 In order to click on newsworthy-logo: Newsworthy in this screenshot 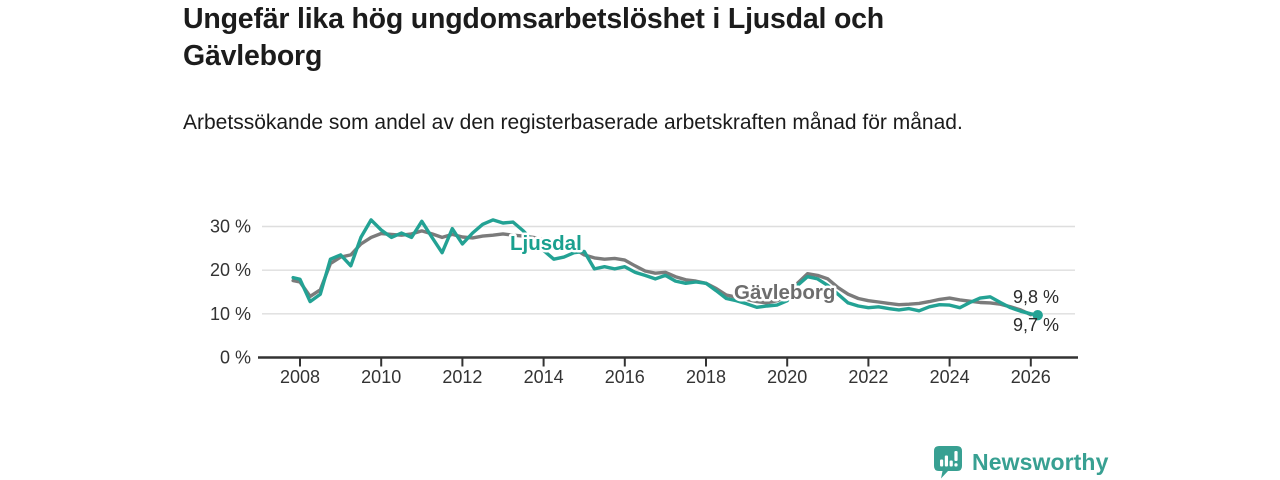, I will do `click(1020, 462)`.